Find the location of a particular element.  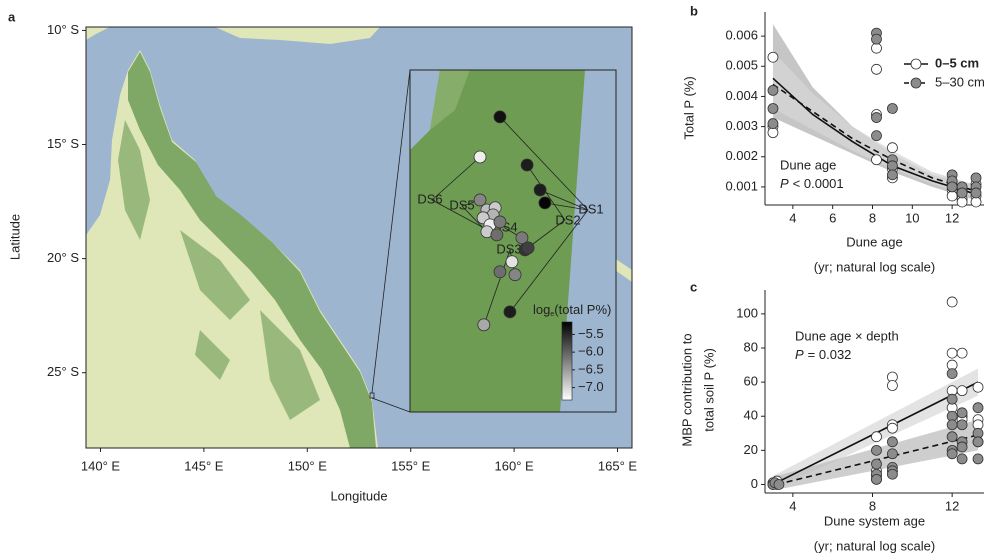

y-tick-label: 0 is located at coordinates (754, 483).